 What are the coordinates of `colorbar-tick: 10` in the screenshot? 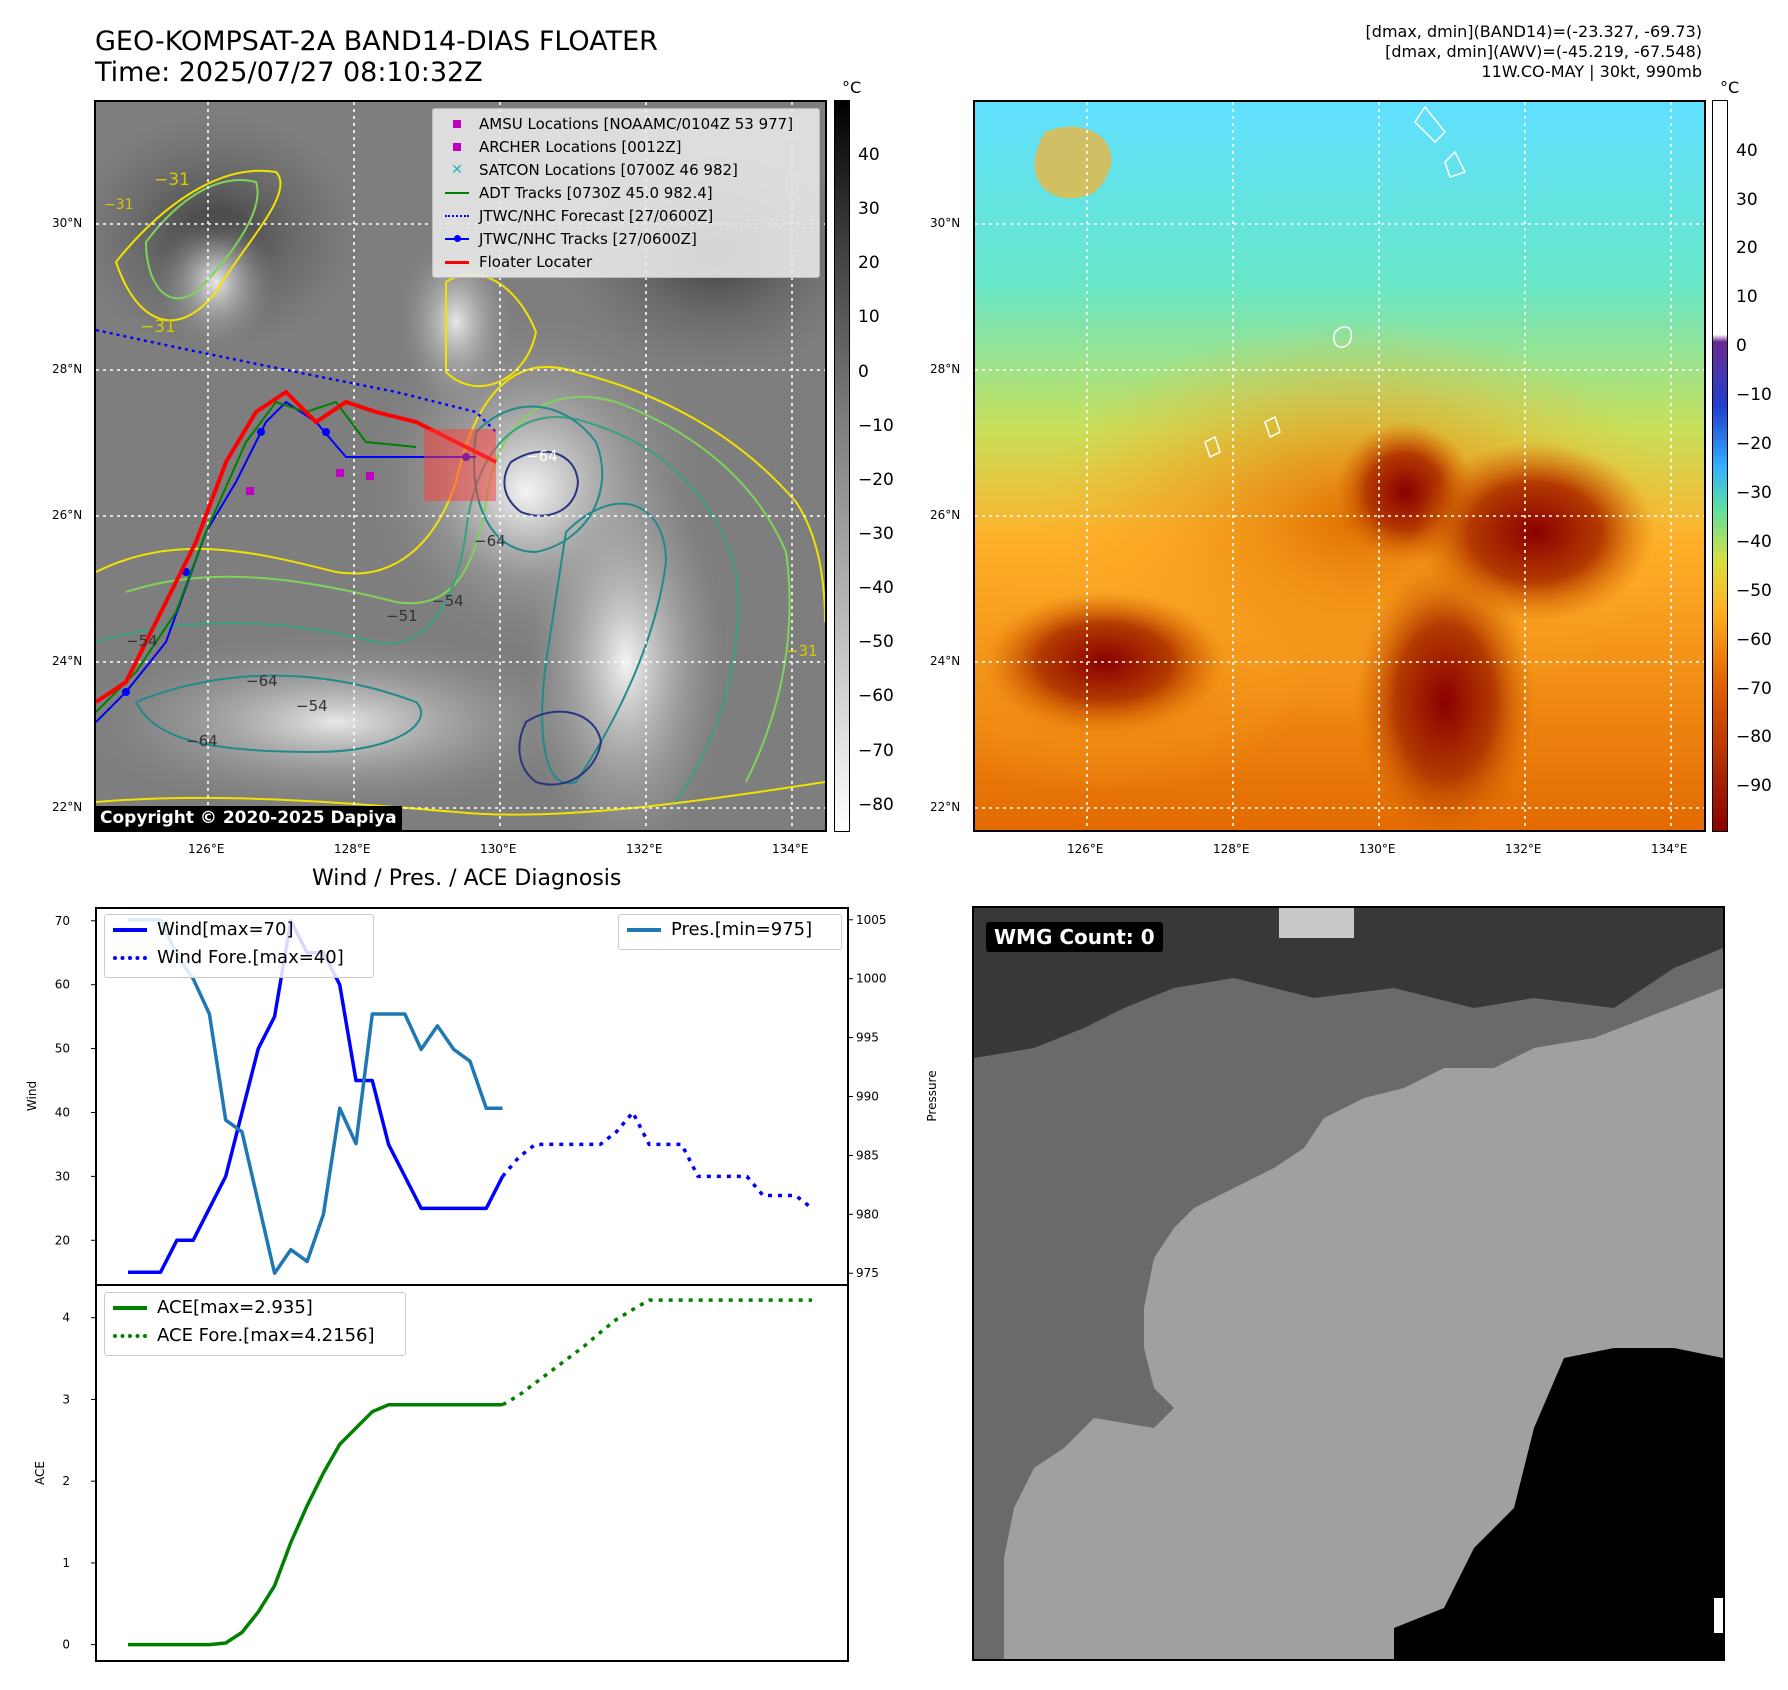 It's located at (1747, 297).